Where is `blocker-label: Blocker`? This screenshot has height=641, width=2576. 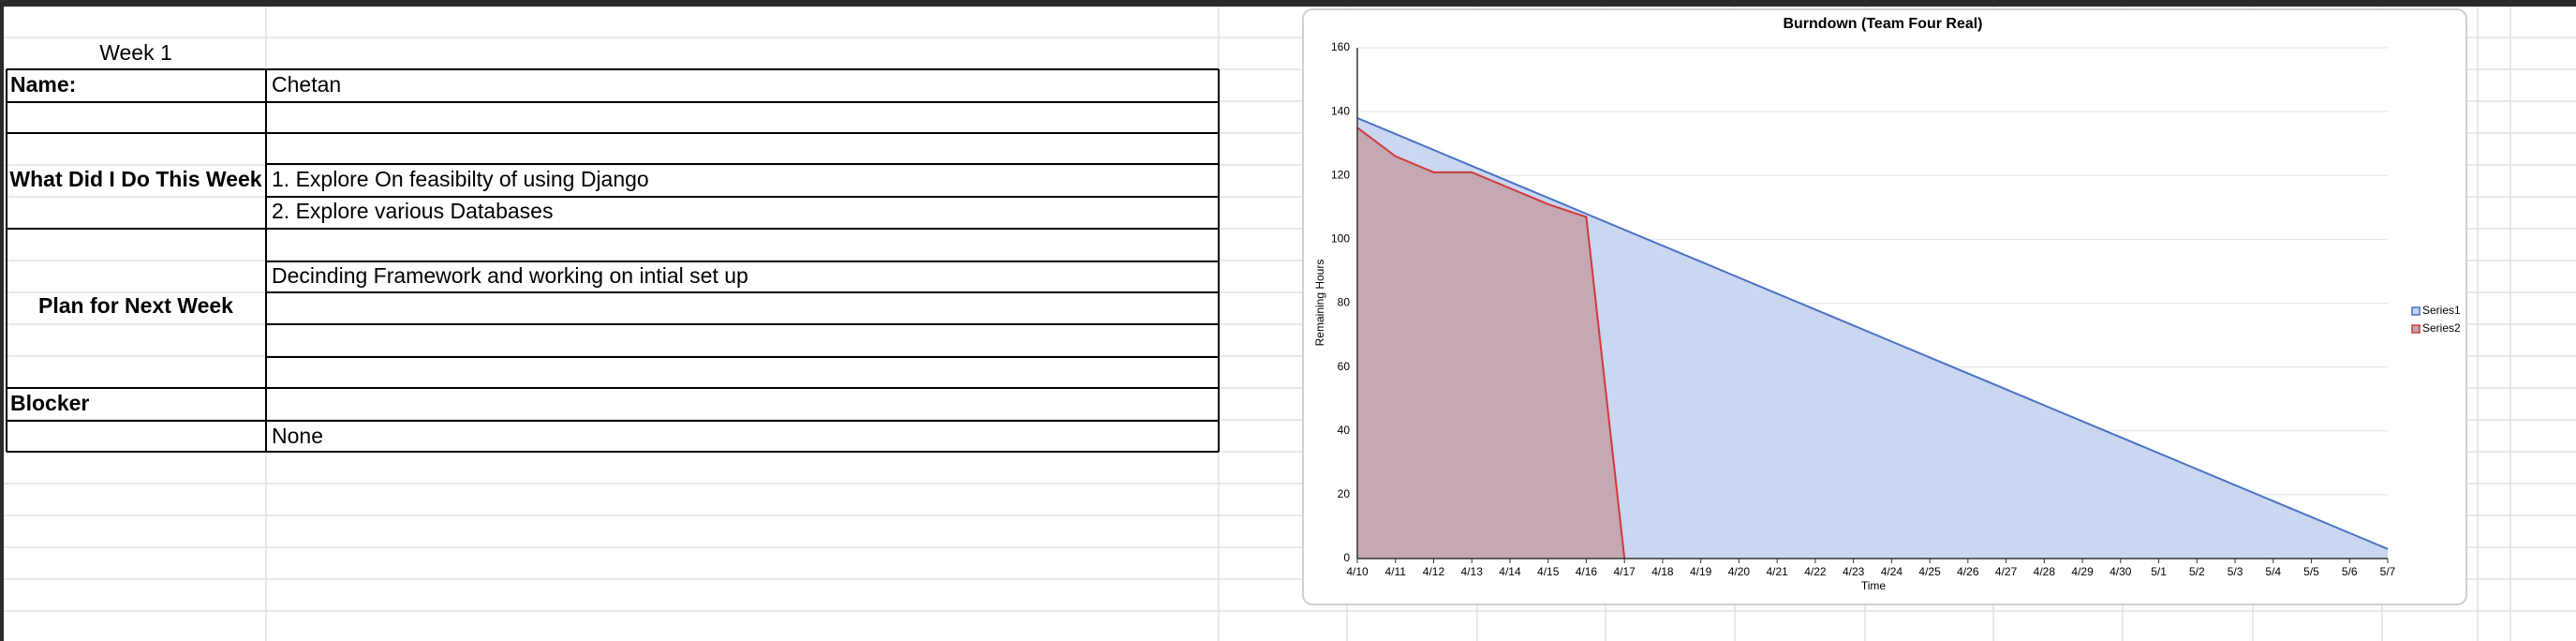 blocker-label: Blocker is located at coordinates (49, 403).